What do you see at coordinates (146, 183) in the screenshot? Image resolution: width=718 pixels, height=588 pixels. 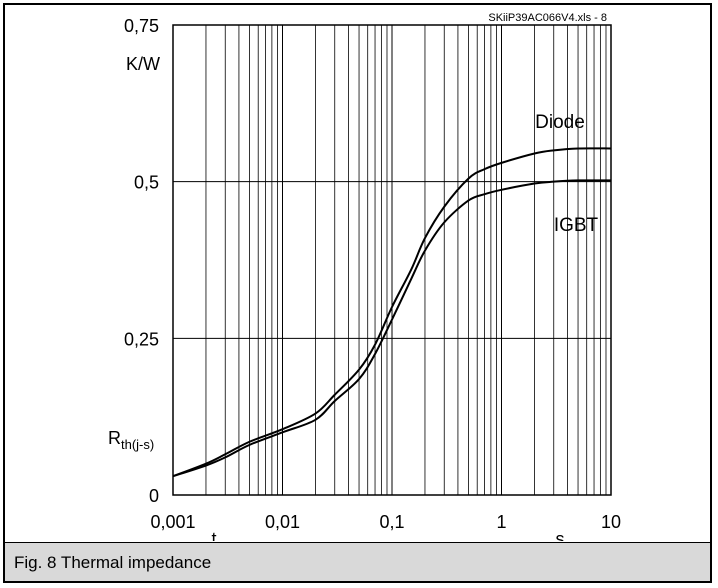 I see `y-tick-label: 0,5` at bounding box center [146, 183].